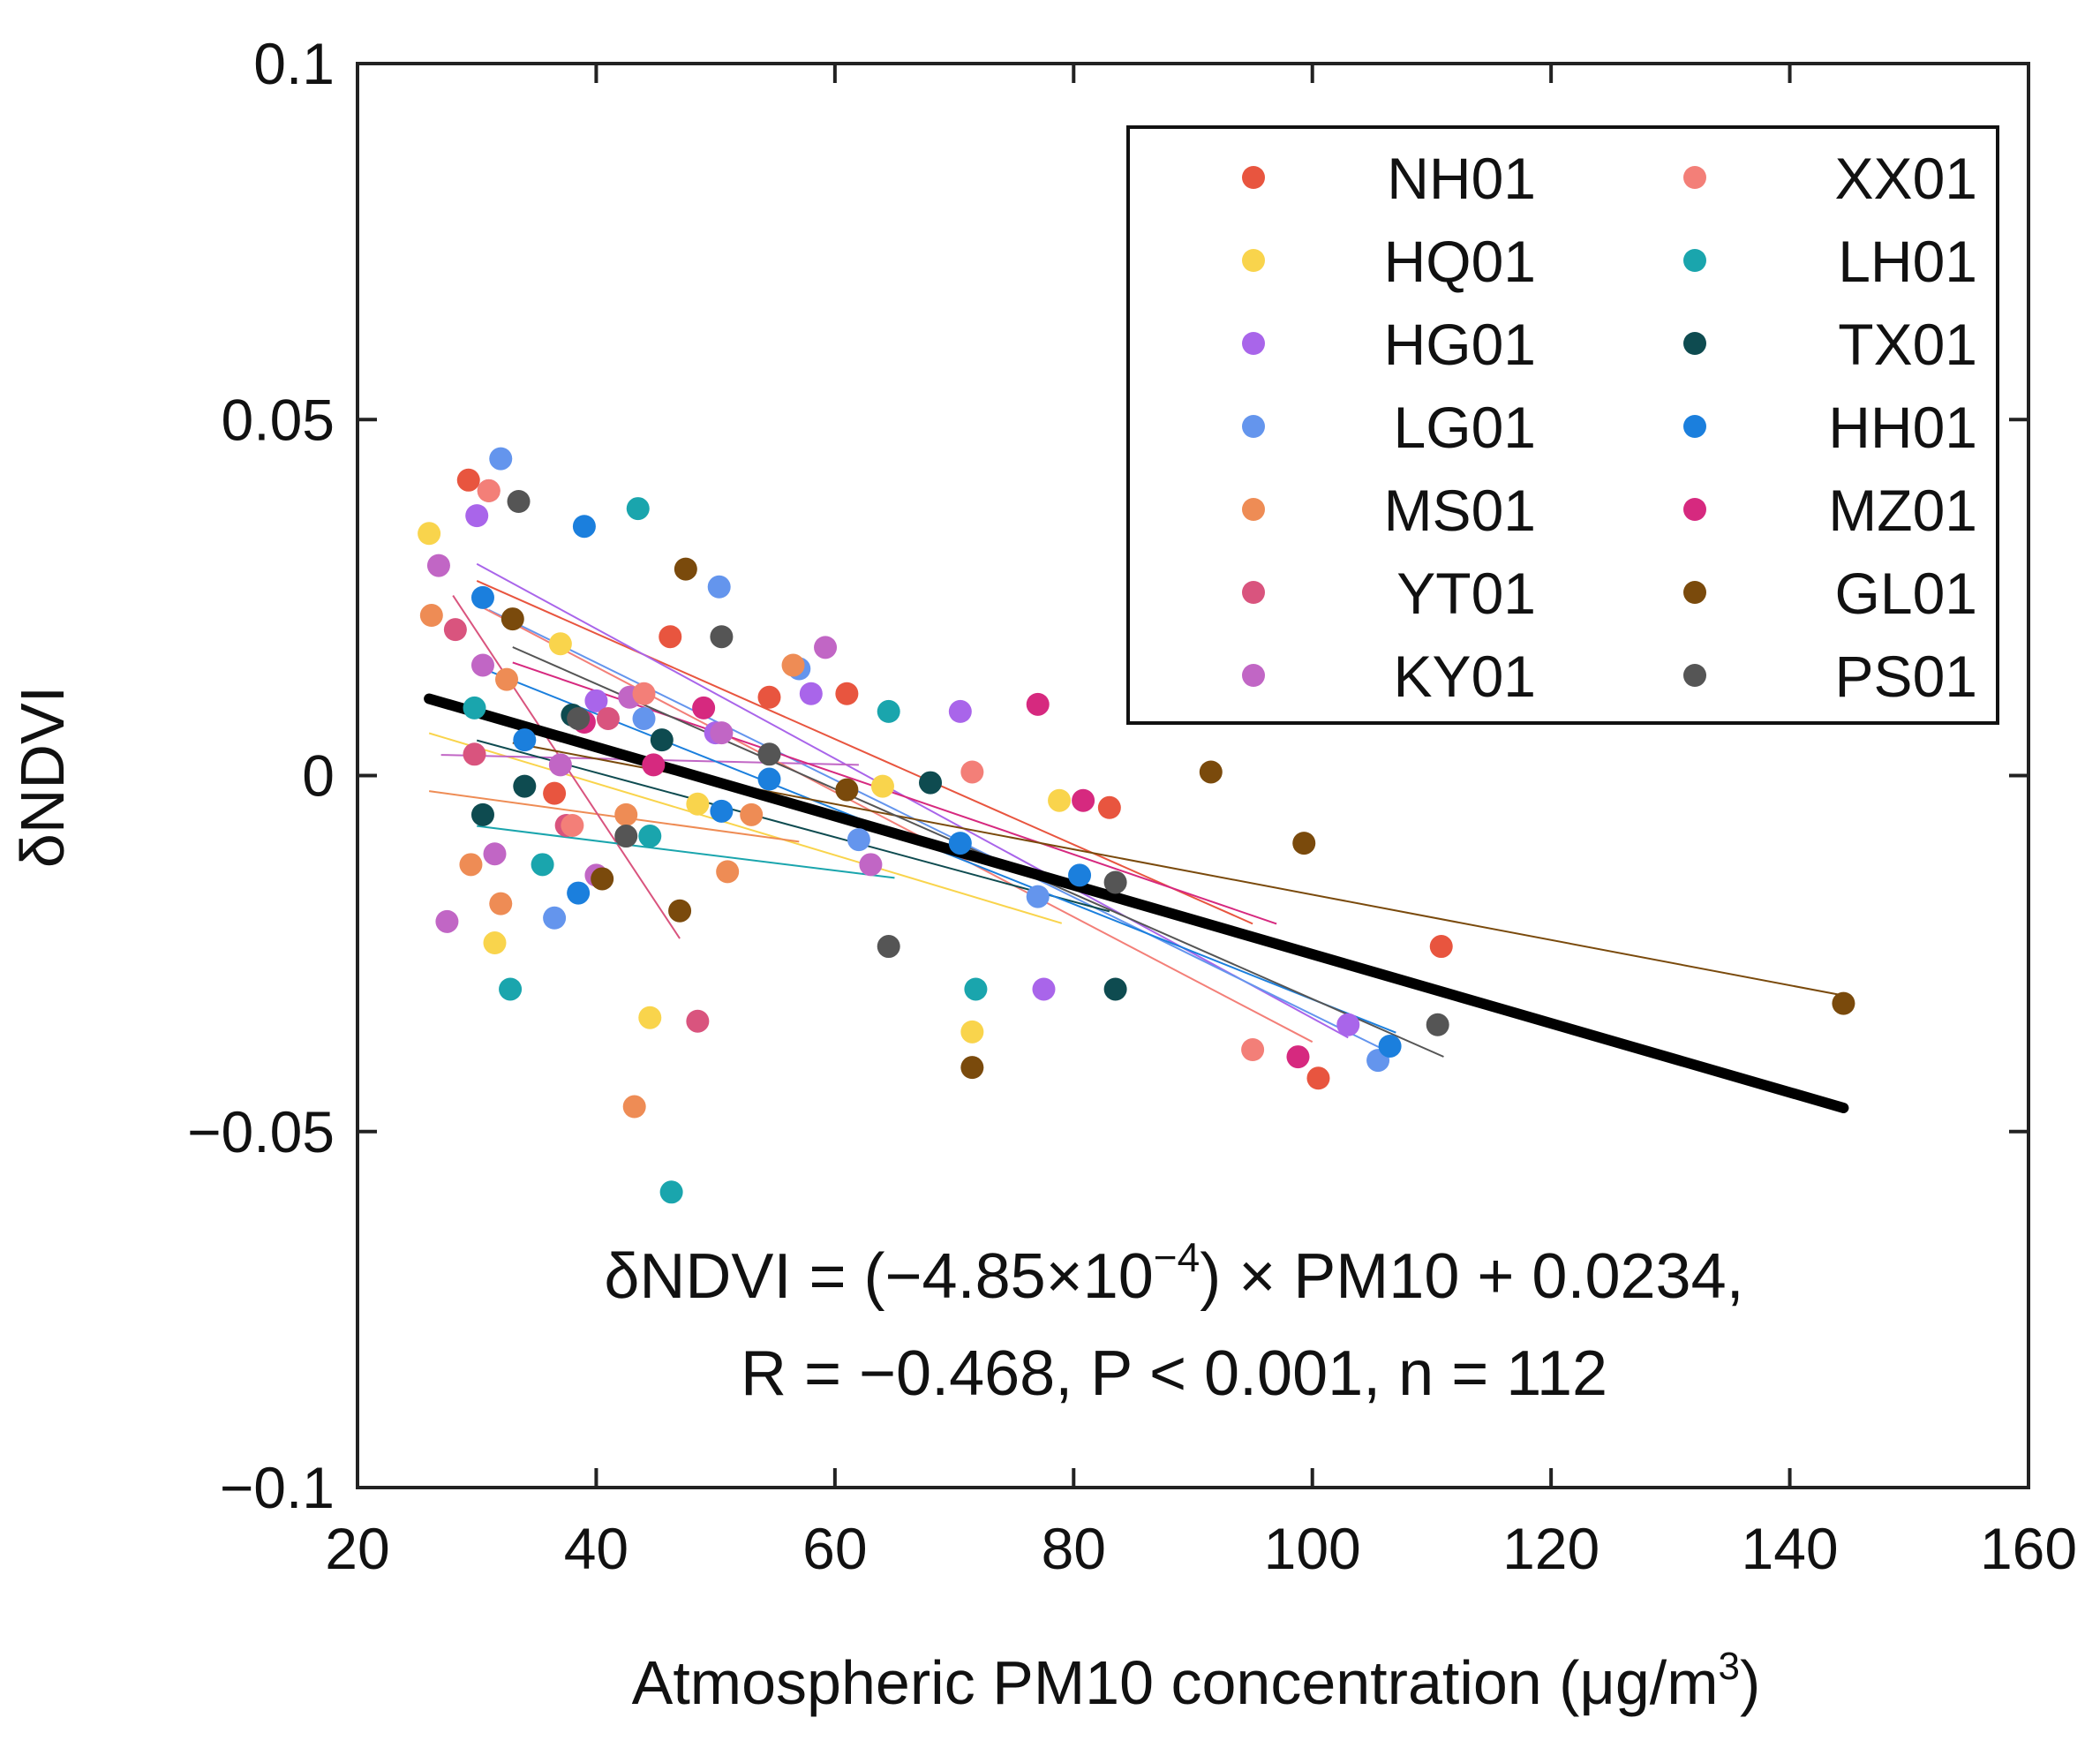 This screenshot has width=2100, height=1763. I want to click on legend-entry-hh01: HH01, so click(1830, 427).